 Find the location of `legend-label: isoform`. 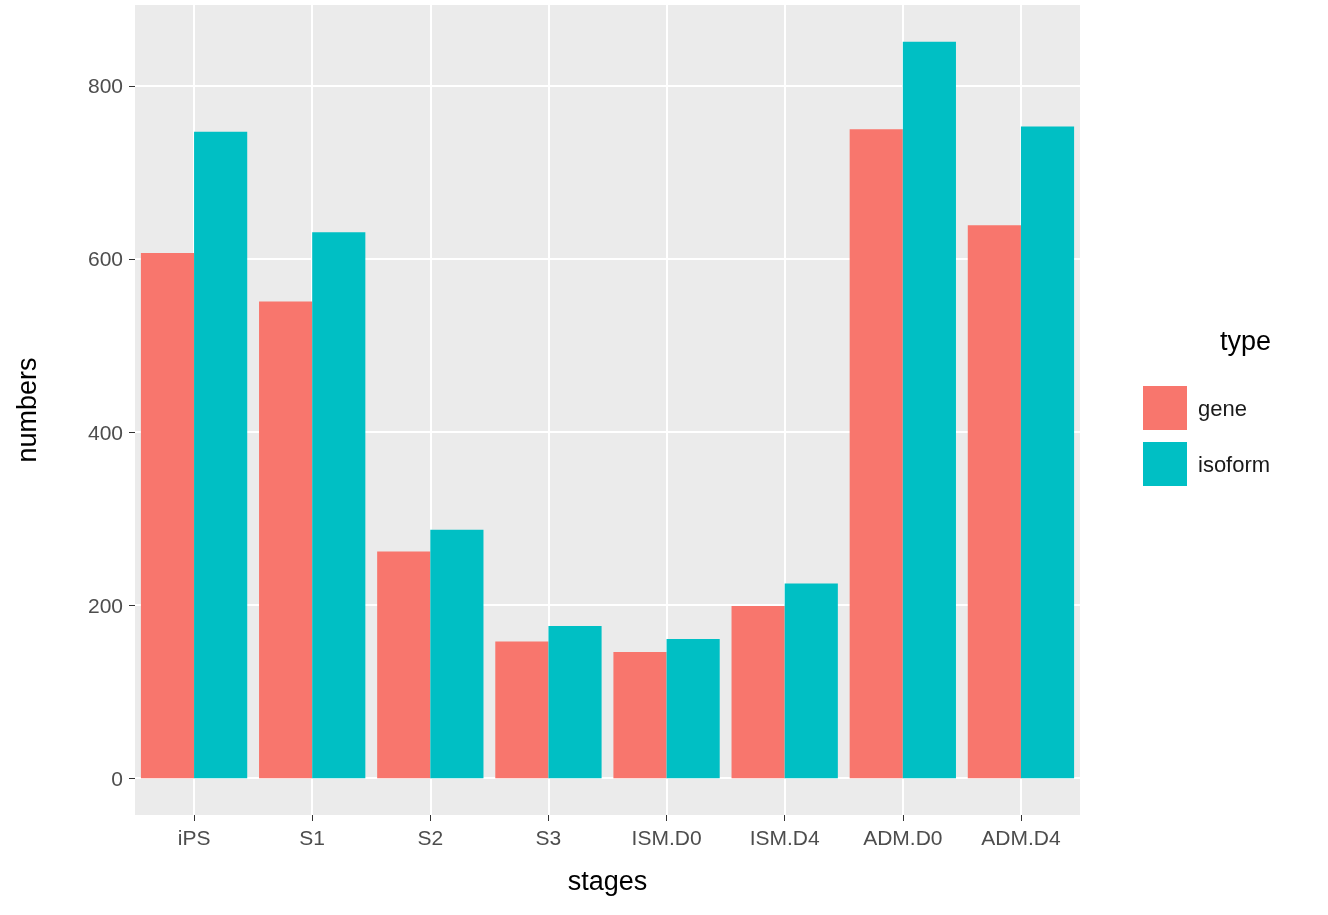

legend-label: isoform is located at coordinates (1234, 464).